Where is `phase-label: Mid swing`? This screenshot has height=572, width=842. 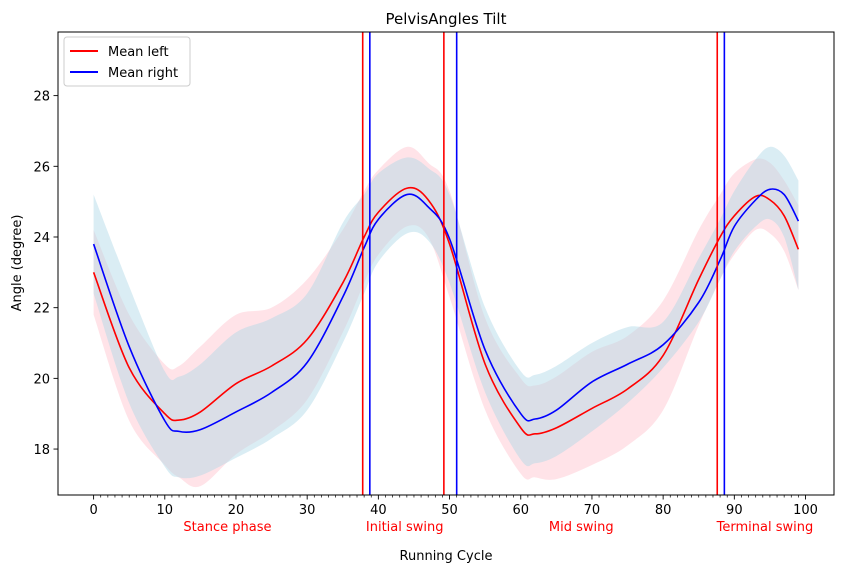 phase-label: Mid swing is located at coordinates (581, 527).